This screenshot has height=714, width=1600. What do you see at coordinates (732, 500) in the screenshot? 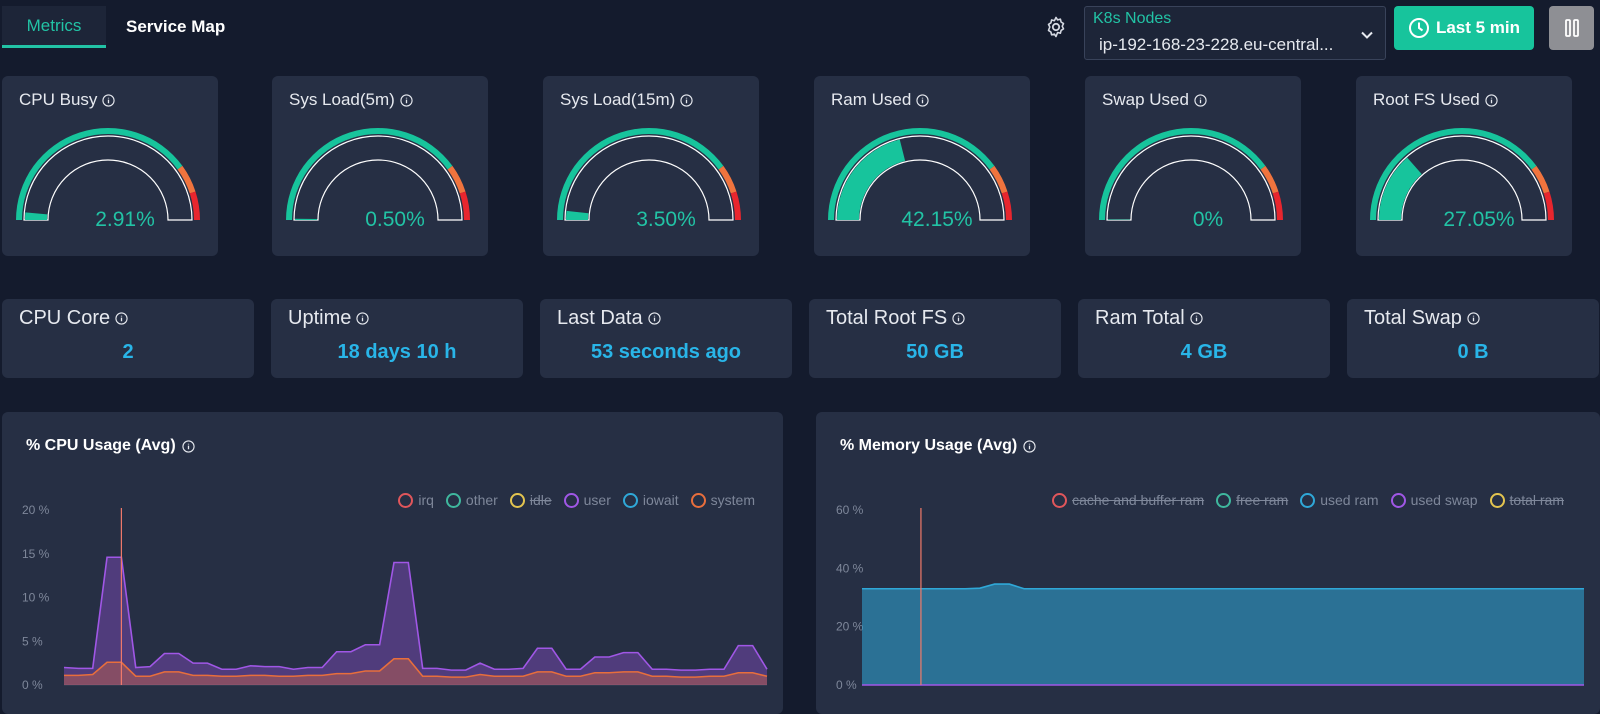
I see `legend-label: system` at bounding box center [732, 500].